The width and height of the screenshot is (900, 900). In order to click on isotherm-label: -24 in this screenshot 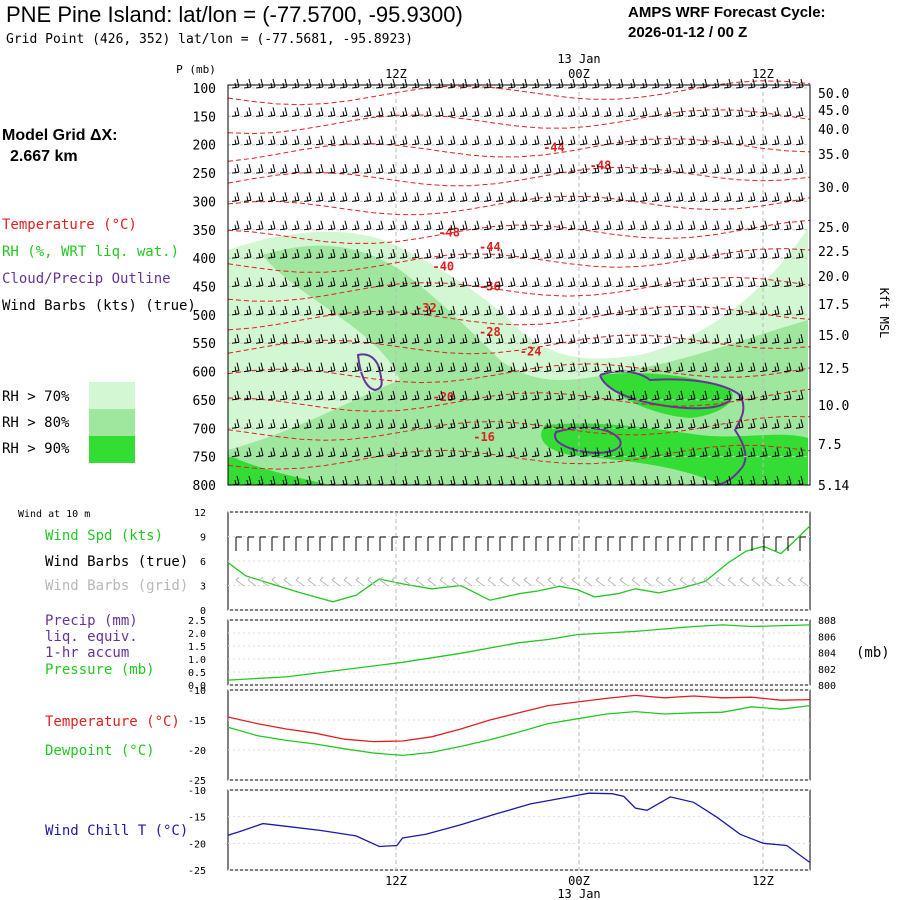, I will do `click(531, 352)`.